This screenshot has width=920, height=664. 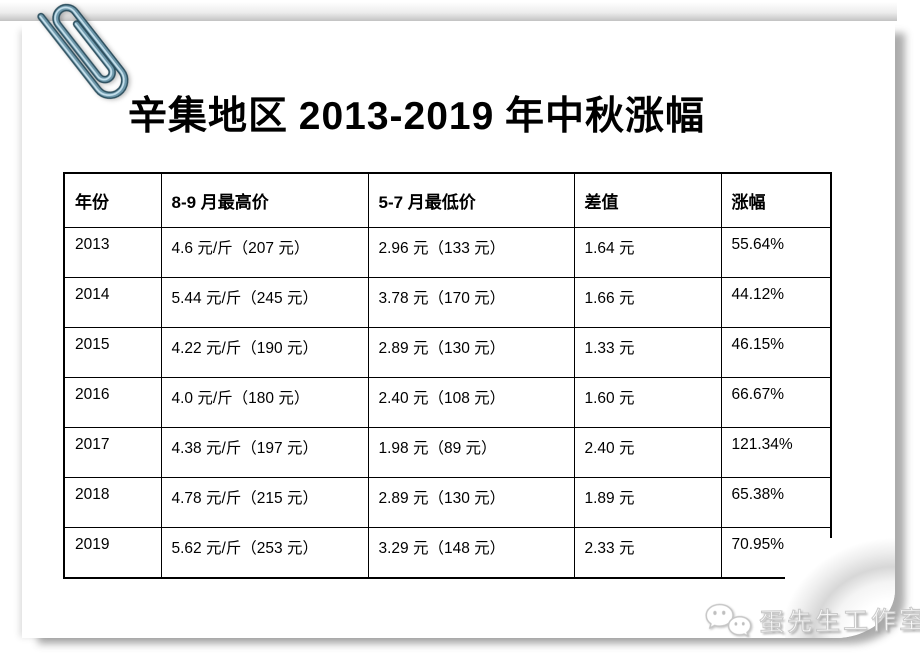 I want to click on cell-max-price: 4.0 元/斤（180 元）, so click(x=264, y=402).